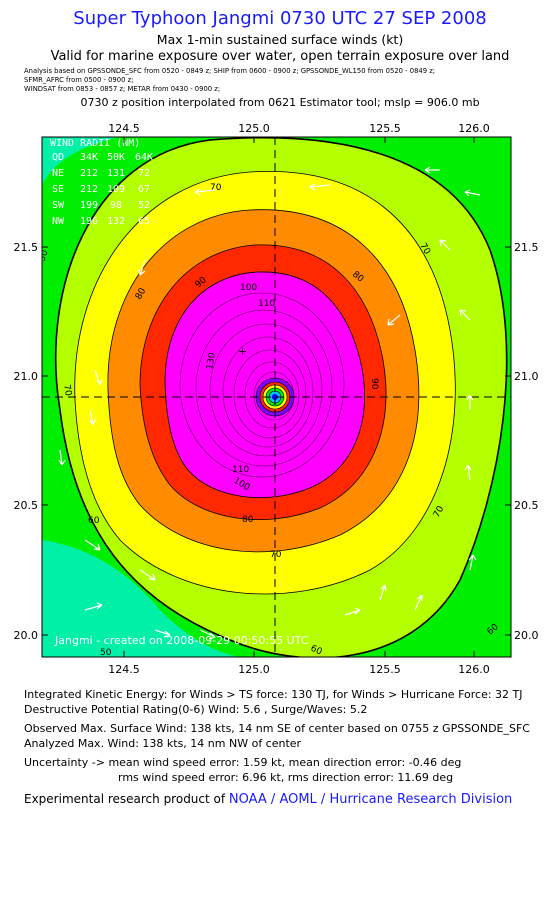 This screenshot has height=915, width=560. I want to click on nw-low-wind-band, so click(81, 161).